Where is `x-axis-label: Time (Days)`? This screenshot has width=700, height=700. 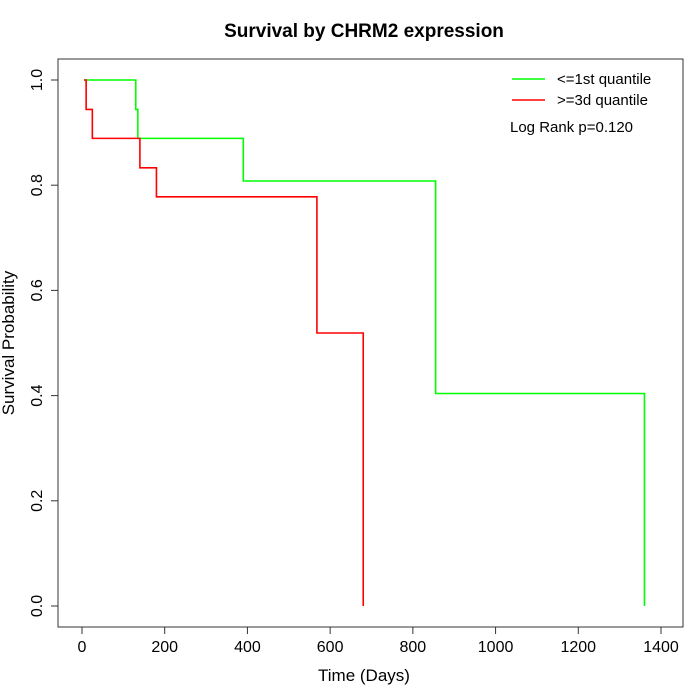
x-axis-label: Time (Days) is located at coordinates (364, 675).